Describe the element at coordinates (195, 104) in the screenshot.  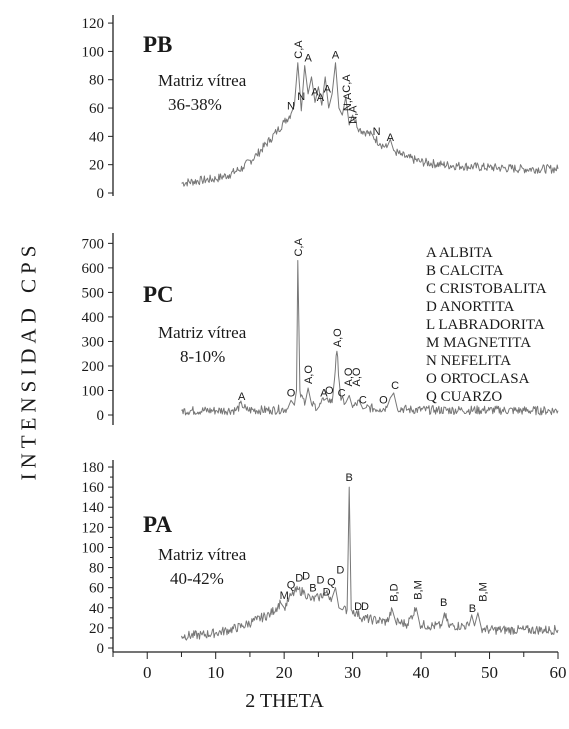
I see `matrix-annotation-value: 36-38%` at that location.